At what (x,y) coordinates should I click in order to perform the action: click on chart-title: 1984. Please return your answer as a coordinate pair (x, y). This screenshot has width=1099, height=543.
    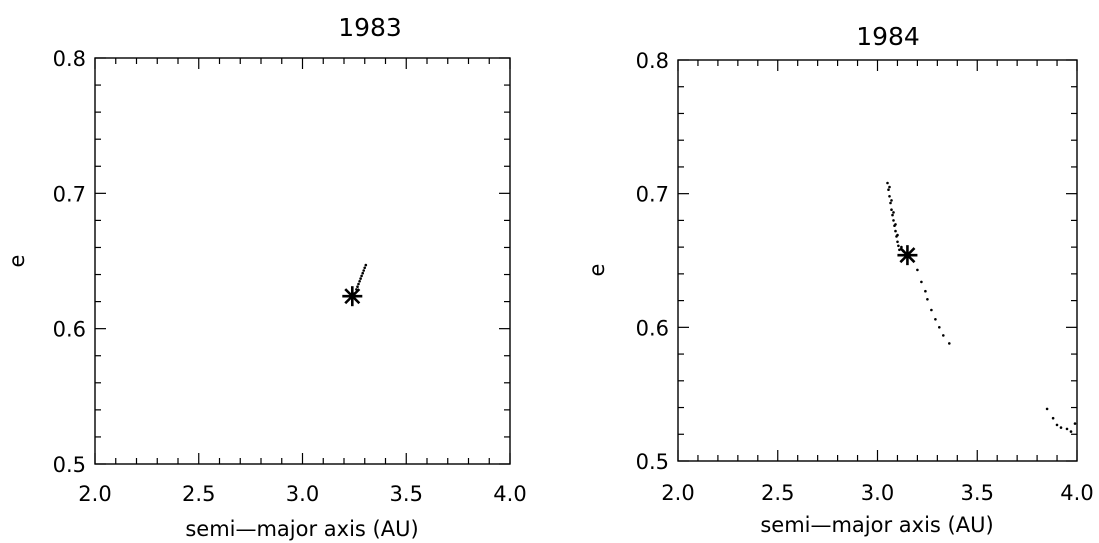
    Looking at the image, I should click on (888, 36).